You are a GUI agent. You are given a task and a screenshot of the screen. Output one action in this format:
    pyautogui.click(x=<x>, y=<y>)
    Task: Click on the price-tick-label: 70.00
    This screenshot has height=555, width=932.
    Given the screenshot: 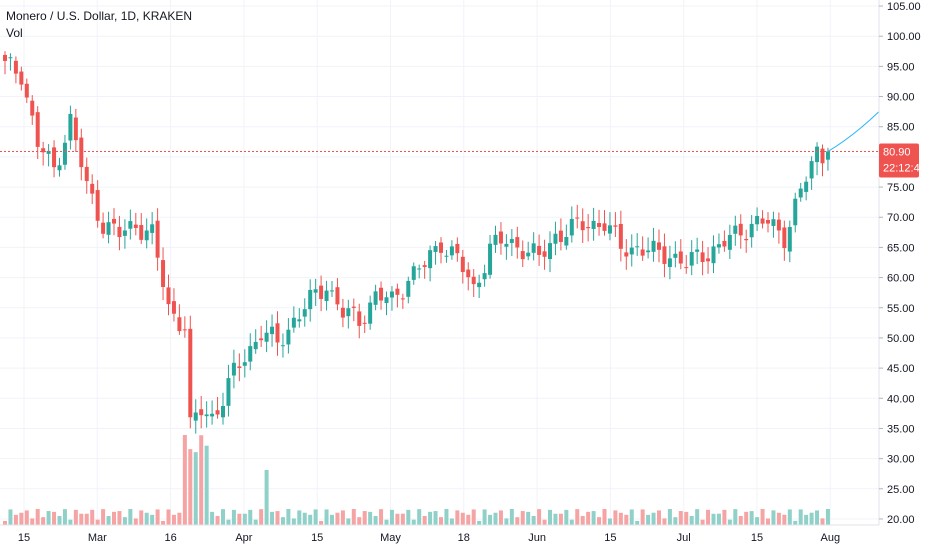 What is the action you would take?
    pyautogui.click(x=901, y=218)
    